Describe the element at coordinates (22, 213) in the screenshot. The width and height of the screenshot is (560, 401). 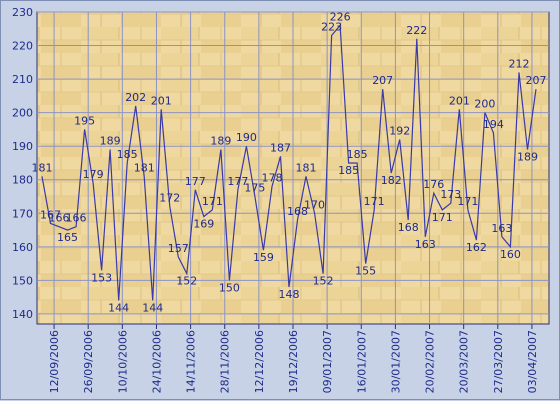
I see `y-tick-label: 170` at that location.